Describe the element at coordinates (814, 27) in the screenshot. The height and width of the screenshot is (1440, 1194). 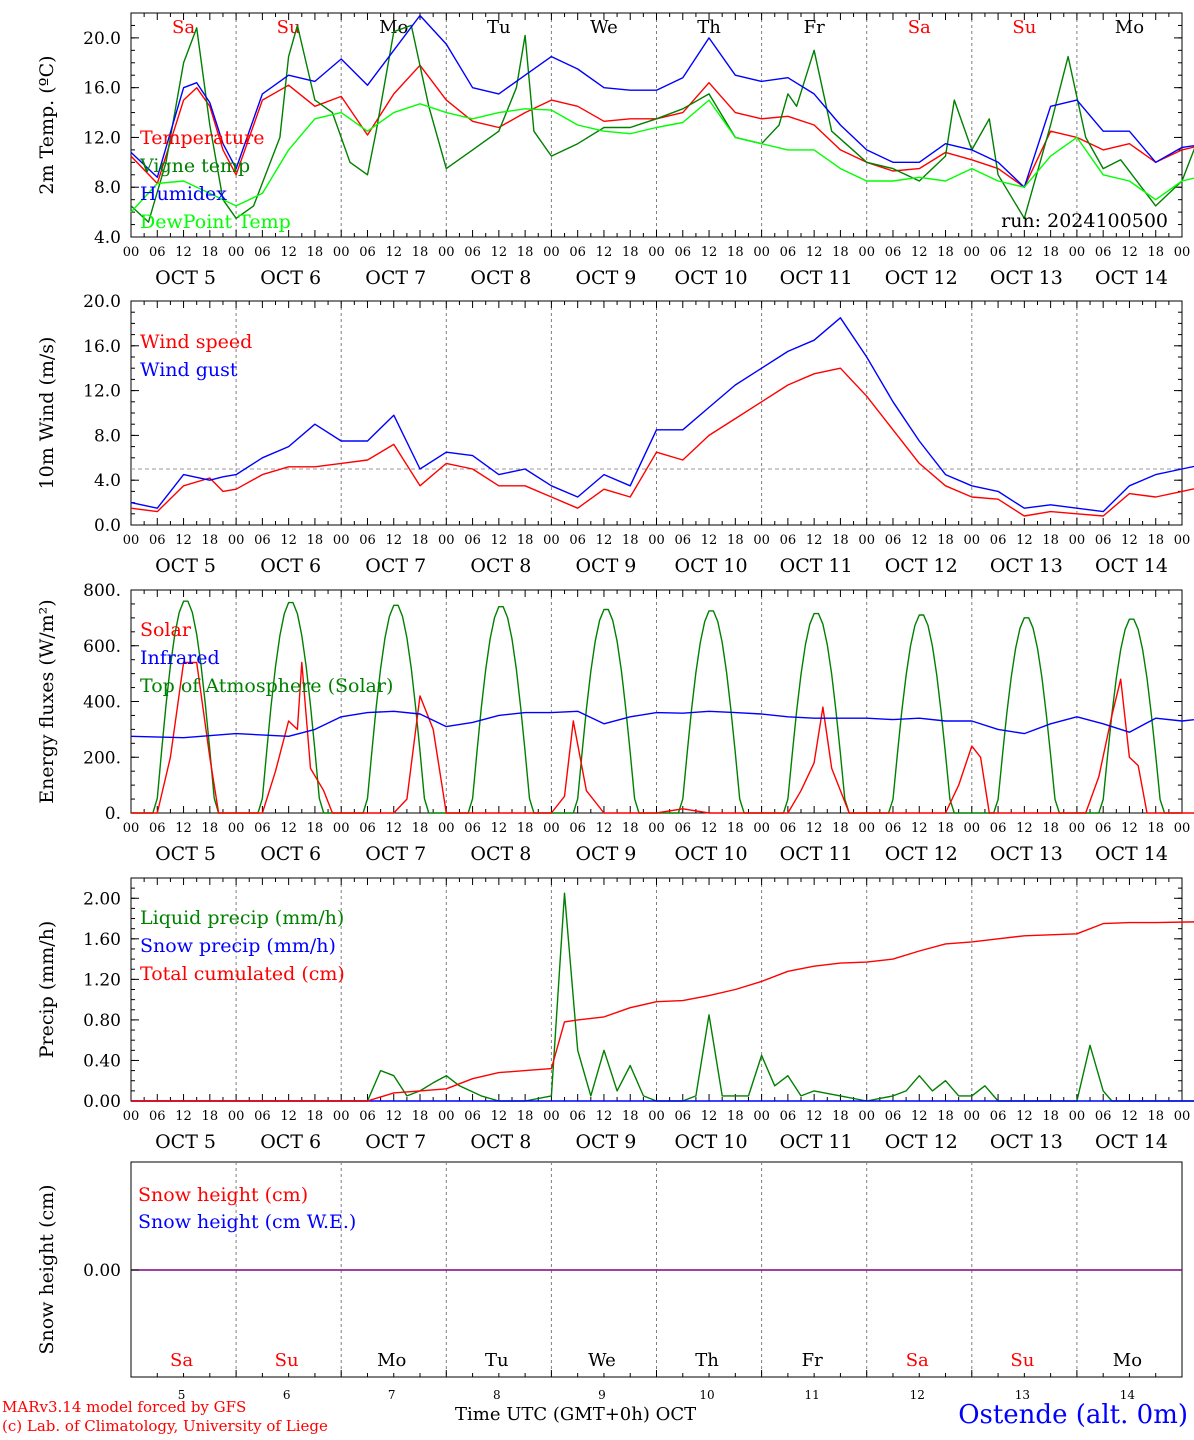
I see `weekday-label: Fr` at that location.